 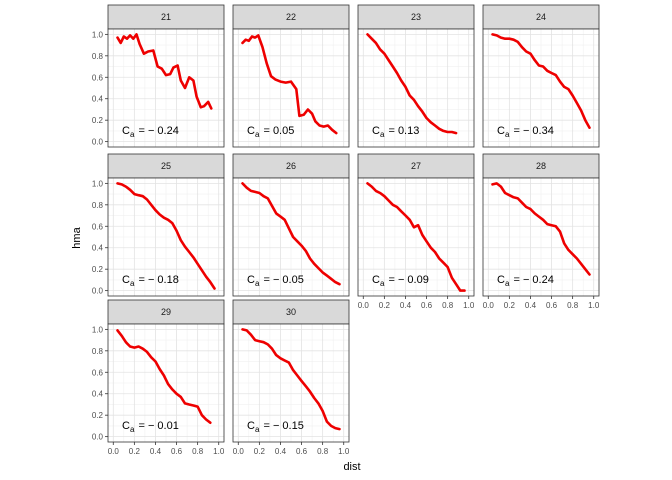 I want to click on facet-panel-21: 21 Ca = − 0.24 0.0 0.2 0.4 0.6 0.8 1.0, so click(x=158, y=76).